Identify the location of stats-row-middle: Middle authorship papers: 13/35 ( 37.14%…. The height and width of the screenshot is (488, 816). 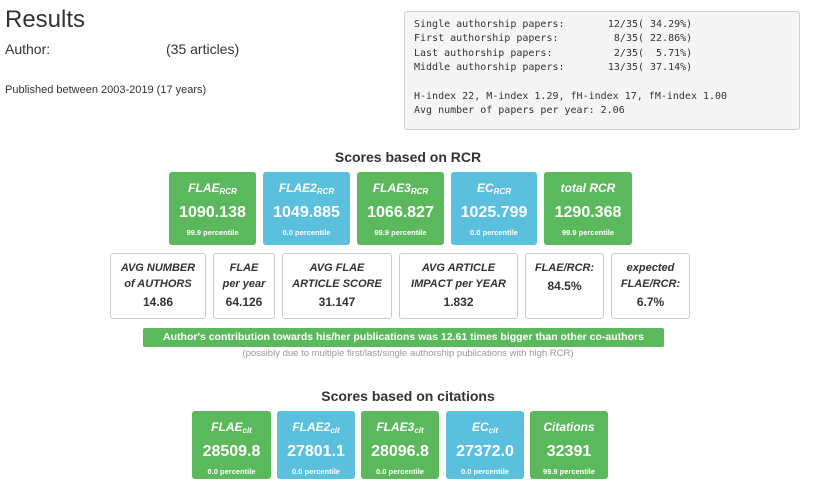
(606, 68).